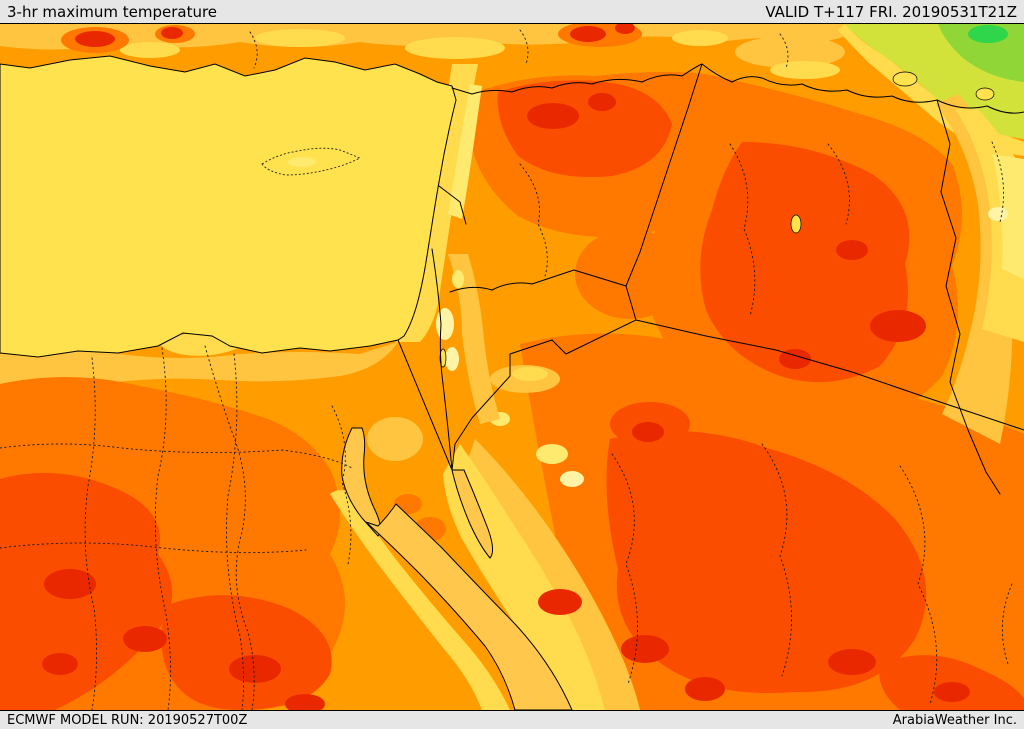 The width and height of the screenshot is (1024, 729). I want to click on cyprus-highland, so click(302, 162).